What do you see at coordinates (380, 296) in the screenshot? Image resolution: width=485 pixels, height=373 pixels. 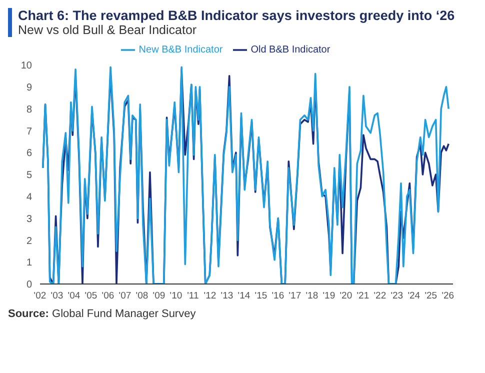 I see `x-tick-label: '22` at bounding box center [380, 296].